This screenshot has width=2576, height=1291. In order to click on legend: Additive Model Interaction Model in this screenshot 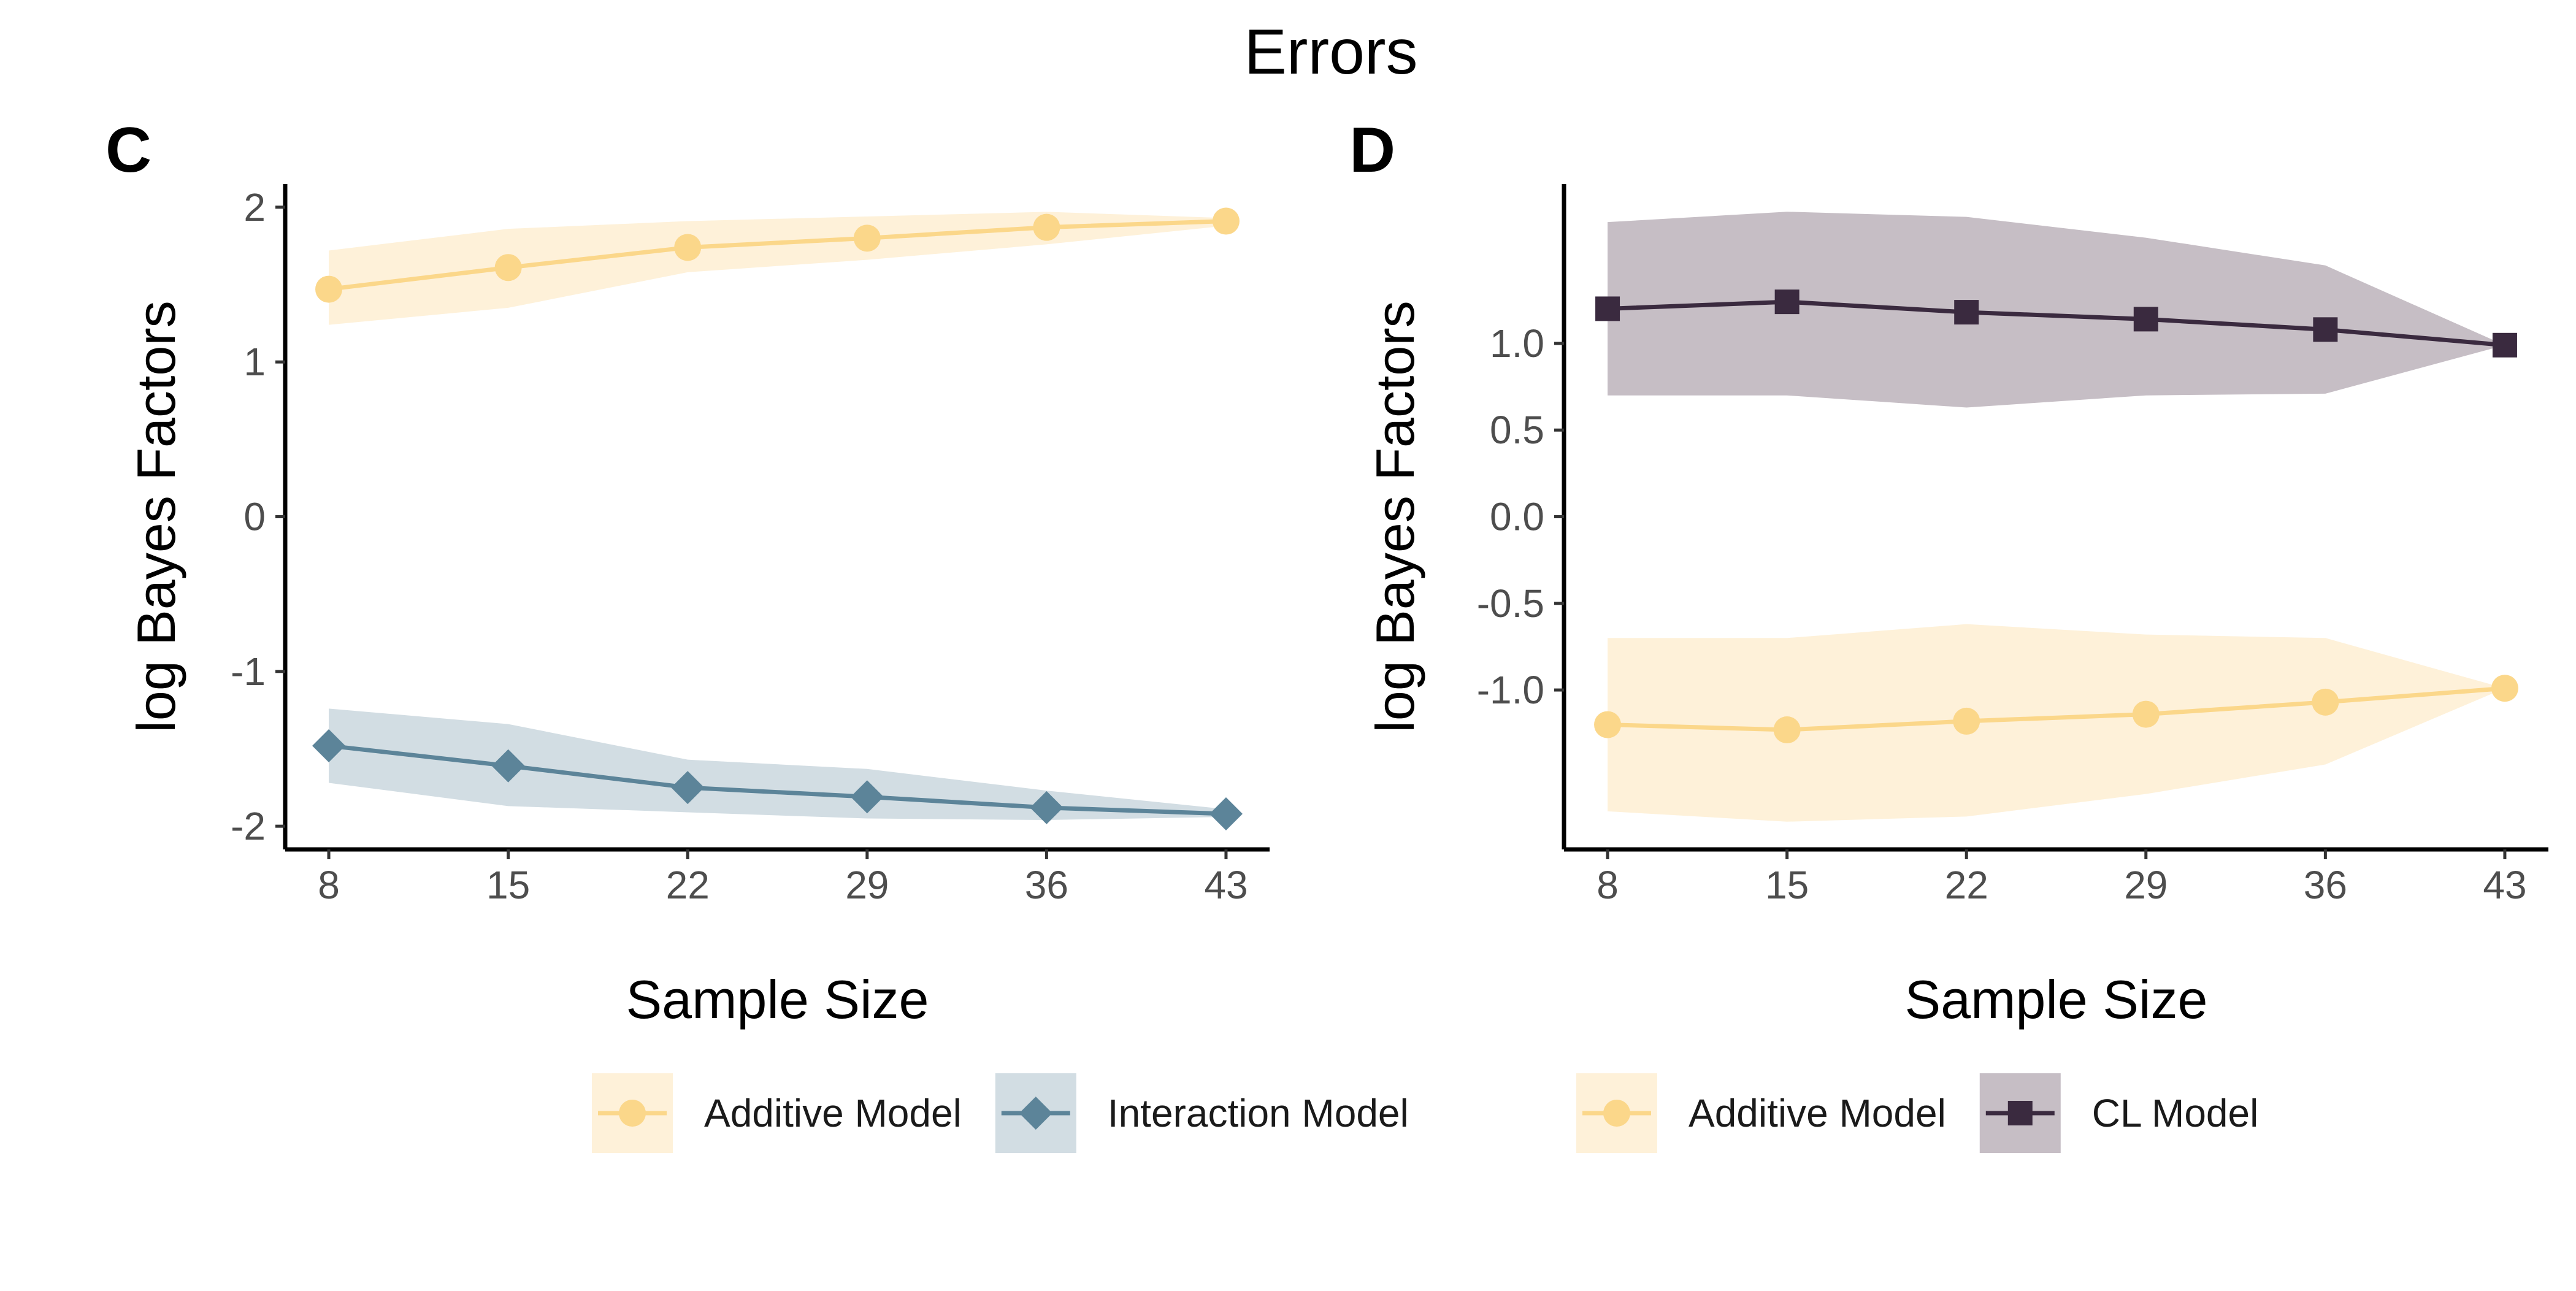, I will do `click(1000, 1113)`.